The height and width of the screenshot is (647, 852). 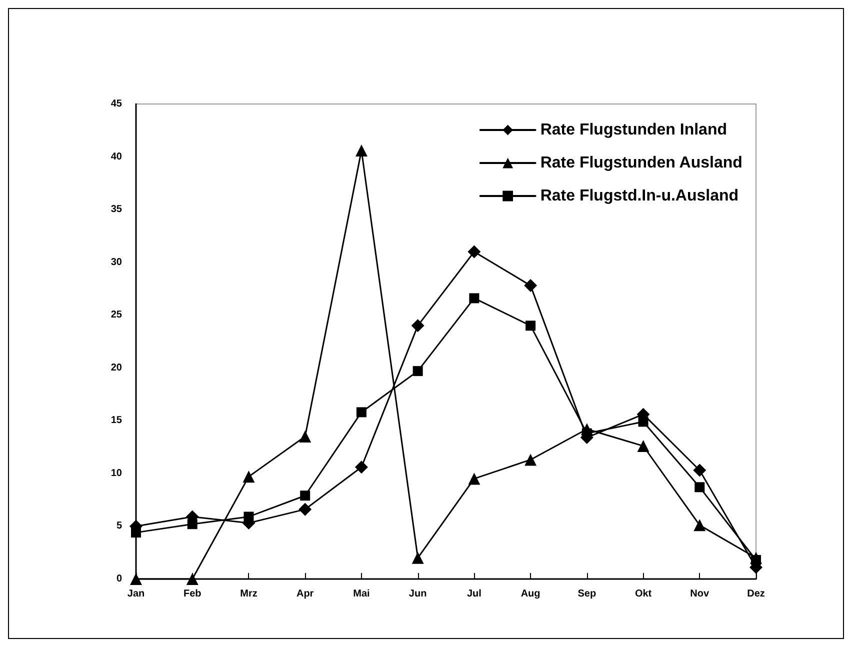 I want to click on x-tick-label: Jan, so click(x=136, y=594).